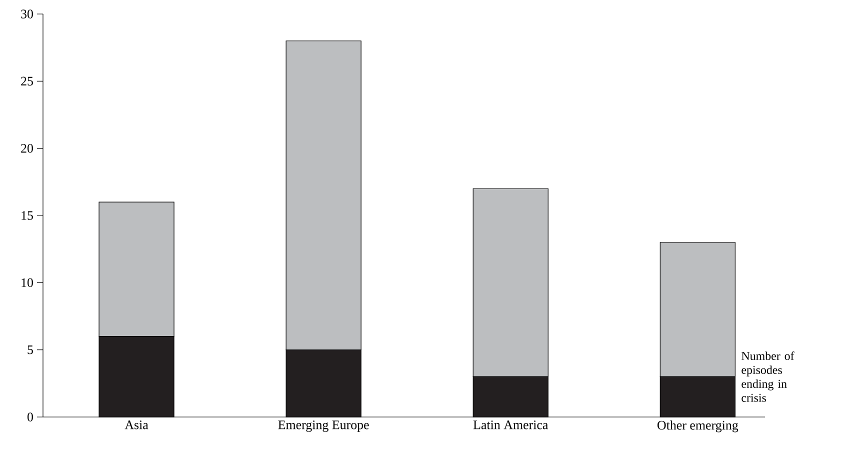 Image resolution: width=844 pixels, height=456 pixels. What do you see at coordinates (323, 426) in the screenshot?
I see `x-tick-label: Emerging Europe` at bounding box center [323, 426].